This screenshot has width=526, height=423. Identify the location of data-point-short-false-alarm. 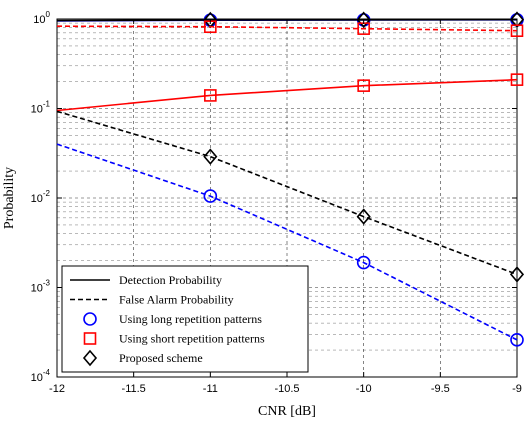
(517, 31).